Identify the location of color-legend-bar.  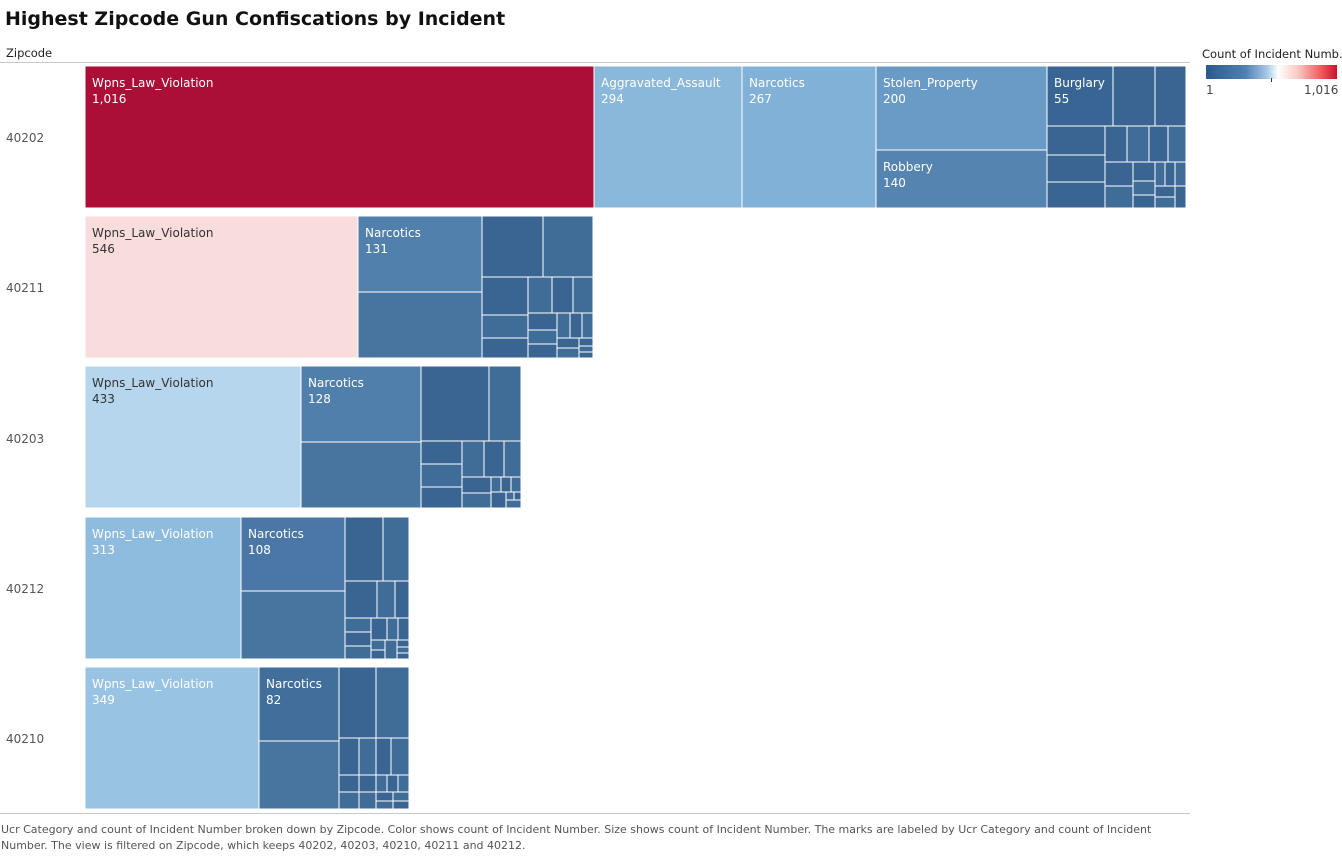
(1271, 72).